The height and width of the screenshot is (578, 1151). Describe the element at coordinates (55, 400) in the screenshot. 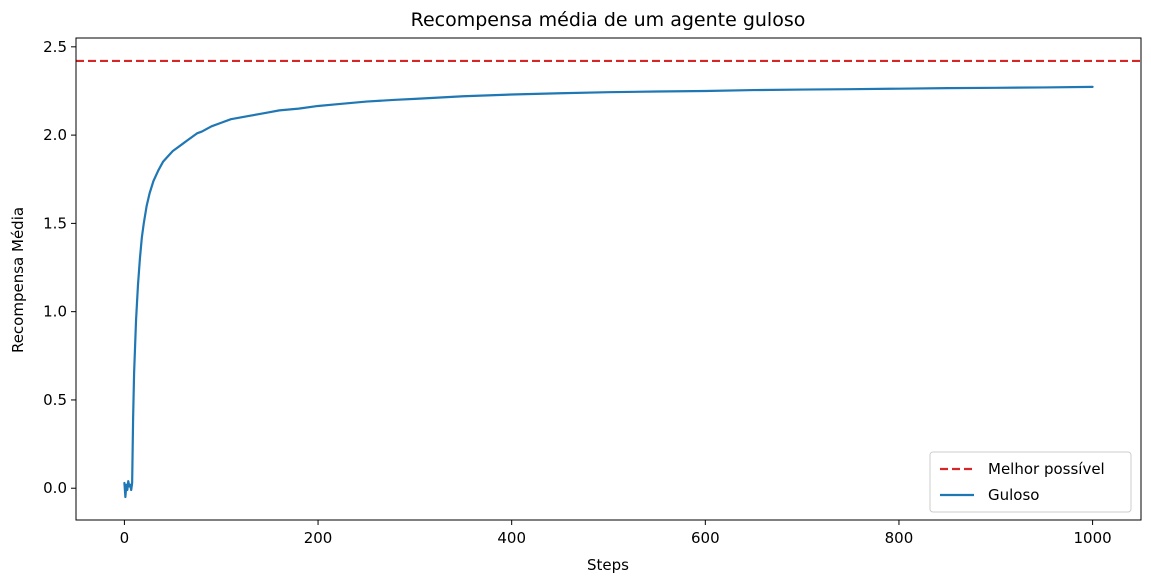

I see `y-tick-label: 0.5` at that location.